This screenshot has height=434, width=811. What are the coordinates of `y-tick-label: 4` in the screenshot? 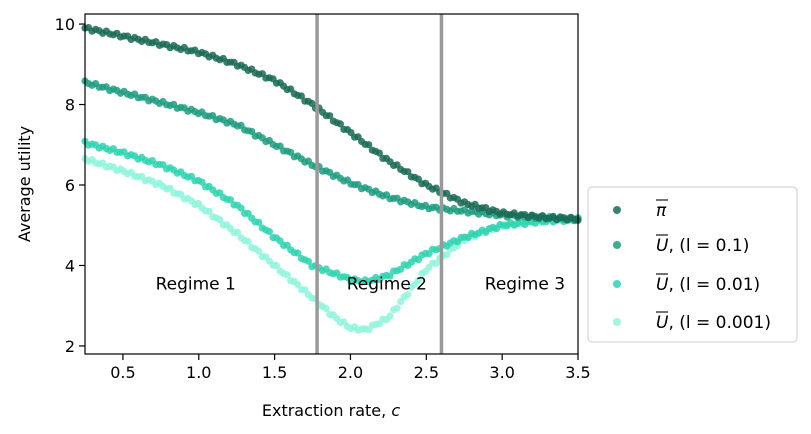 It's located at (70, 265).